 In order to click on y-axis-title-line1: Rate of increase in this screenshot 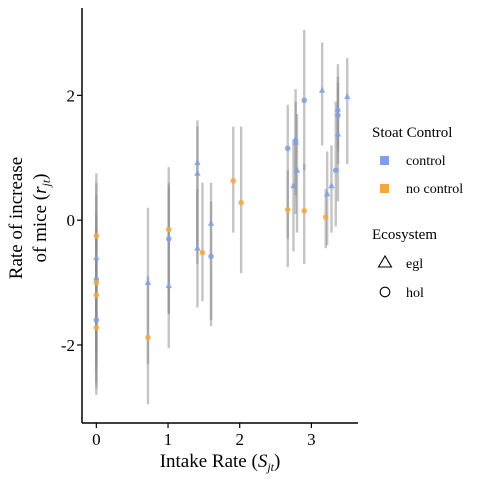, I will do `click(16, 218)`.